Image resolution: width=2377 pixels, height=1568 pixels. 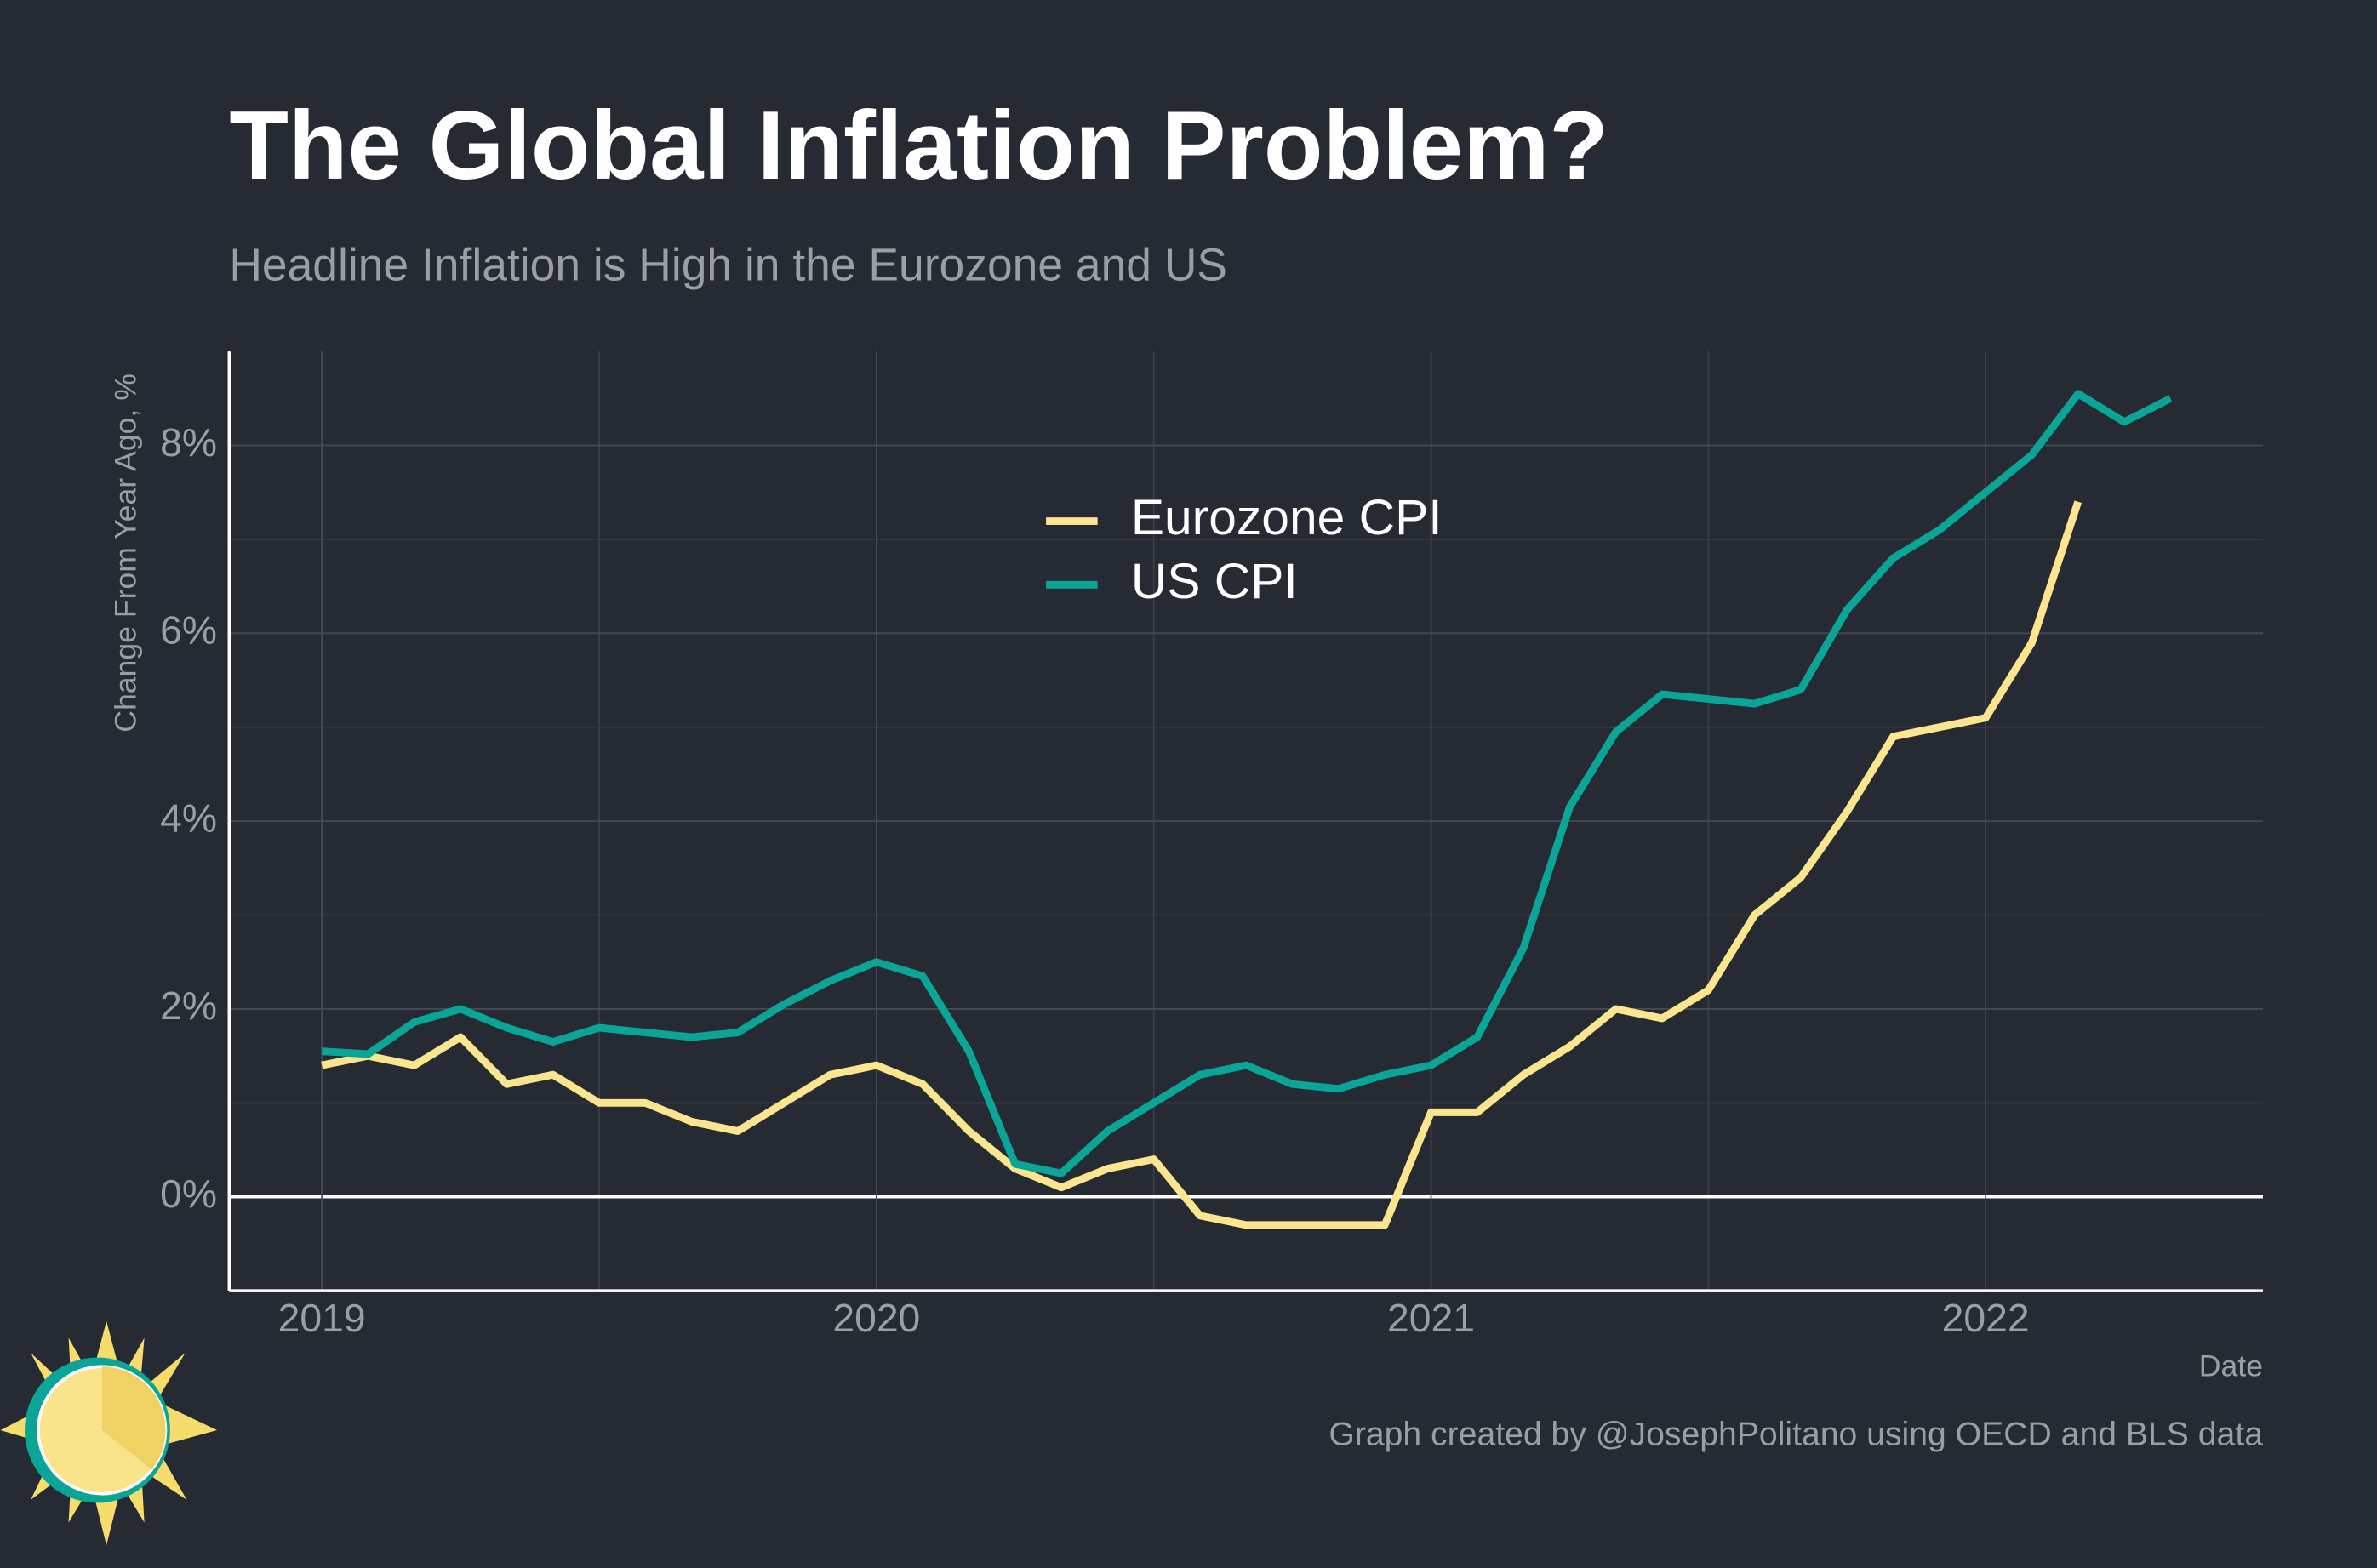 I want to click on x-tick-label: 2020, so click(x=876, y=1318).